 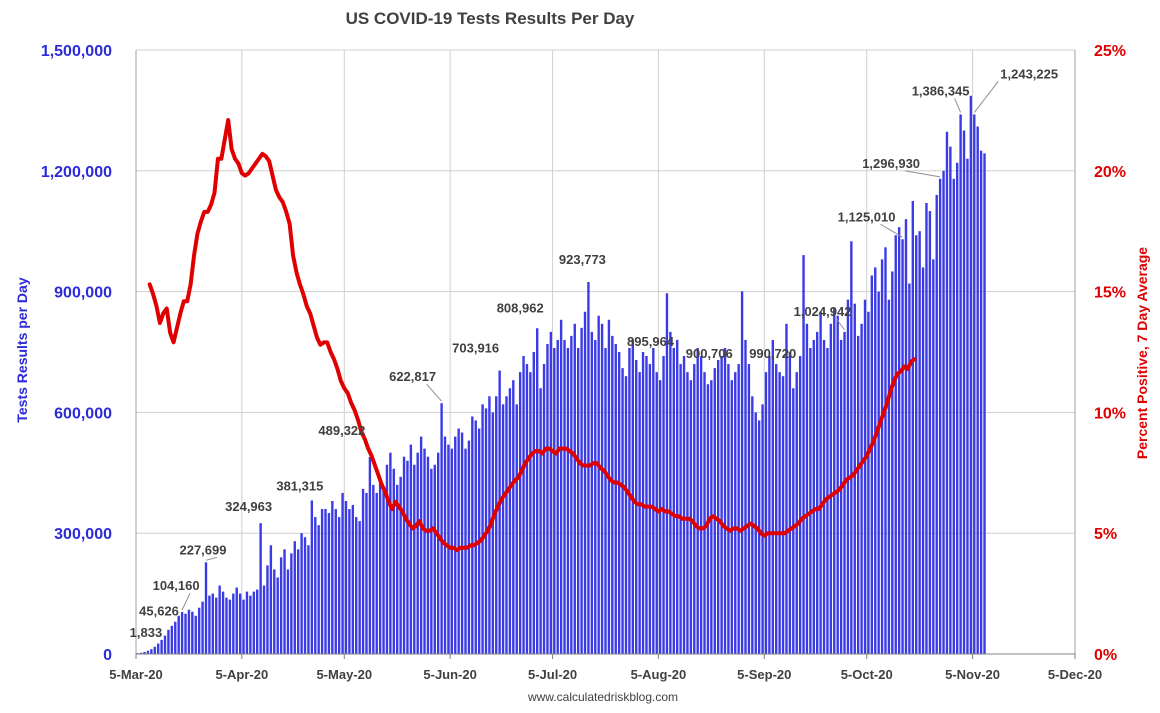 What do you see at coordinates (176, 585) in the screenshot?
I see `annotation-label: 104,160` at bounding box center [176, 585].